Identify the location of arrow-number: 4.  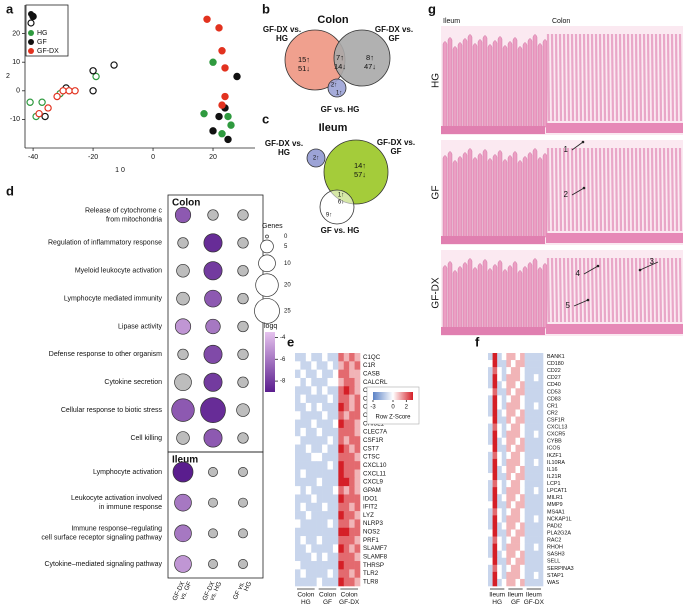
(578, 273).